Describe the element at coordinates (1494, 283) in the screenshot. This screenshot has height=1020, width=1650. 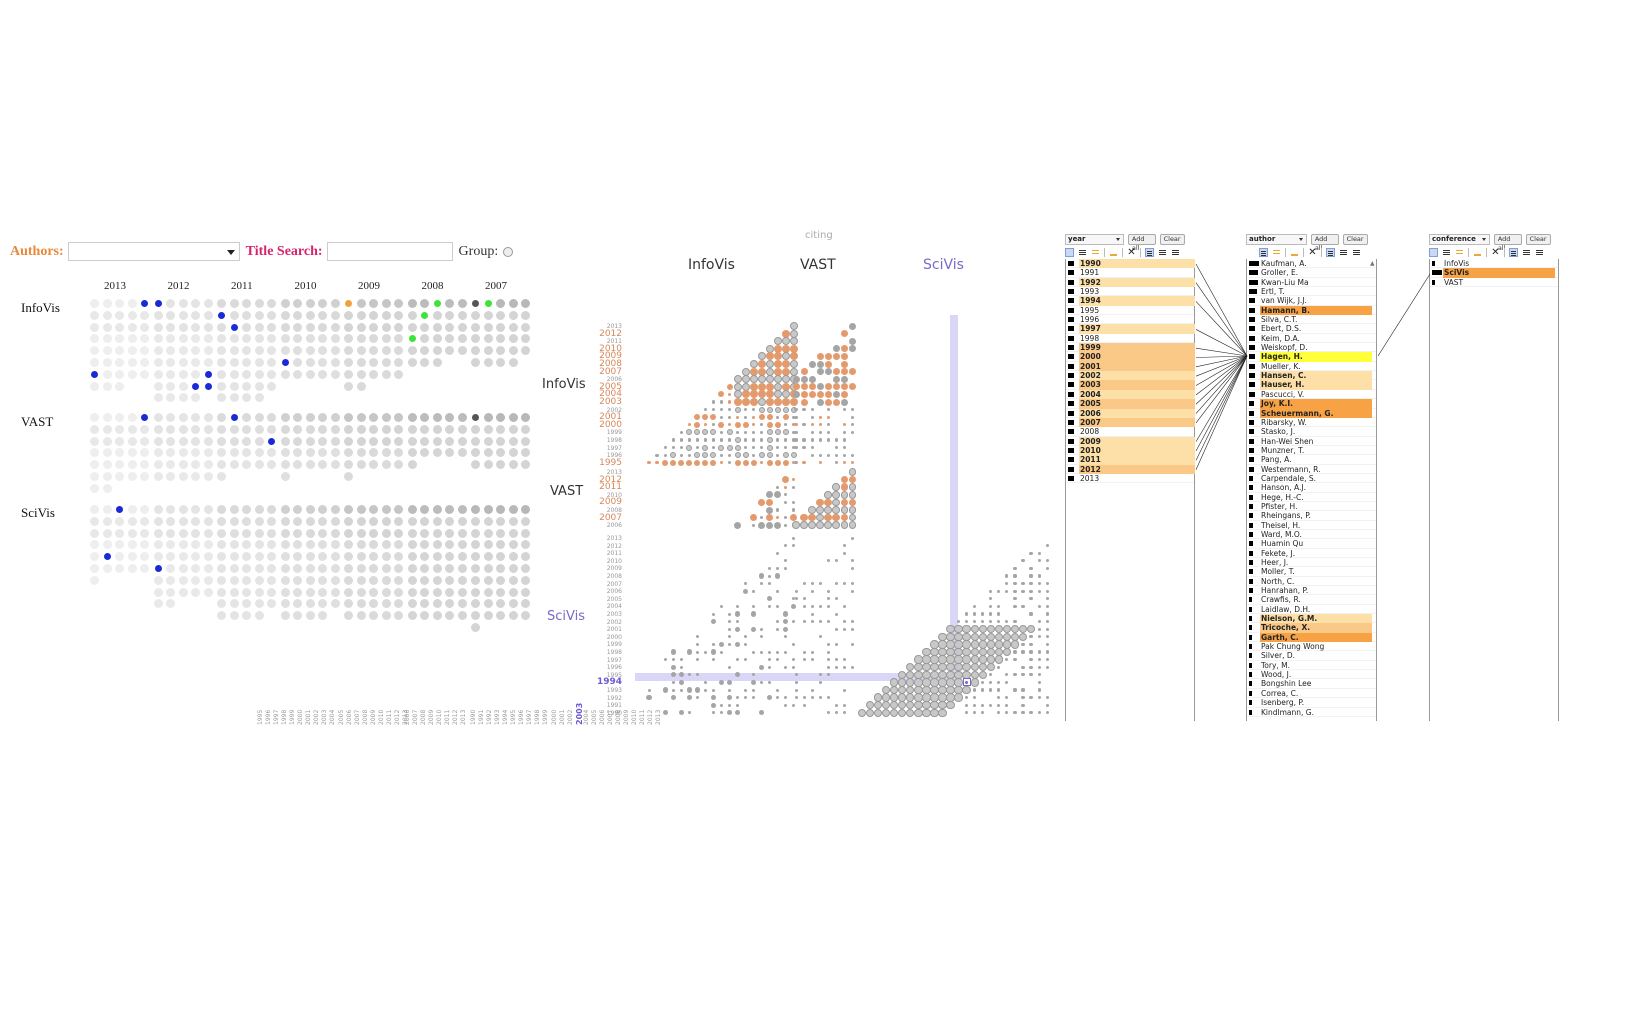
I see `list-item: VAST` at that location.